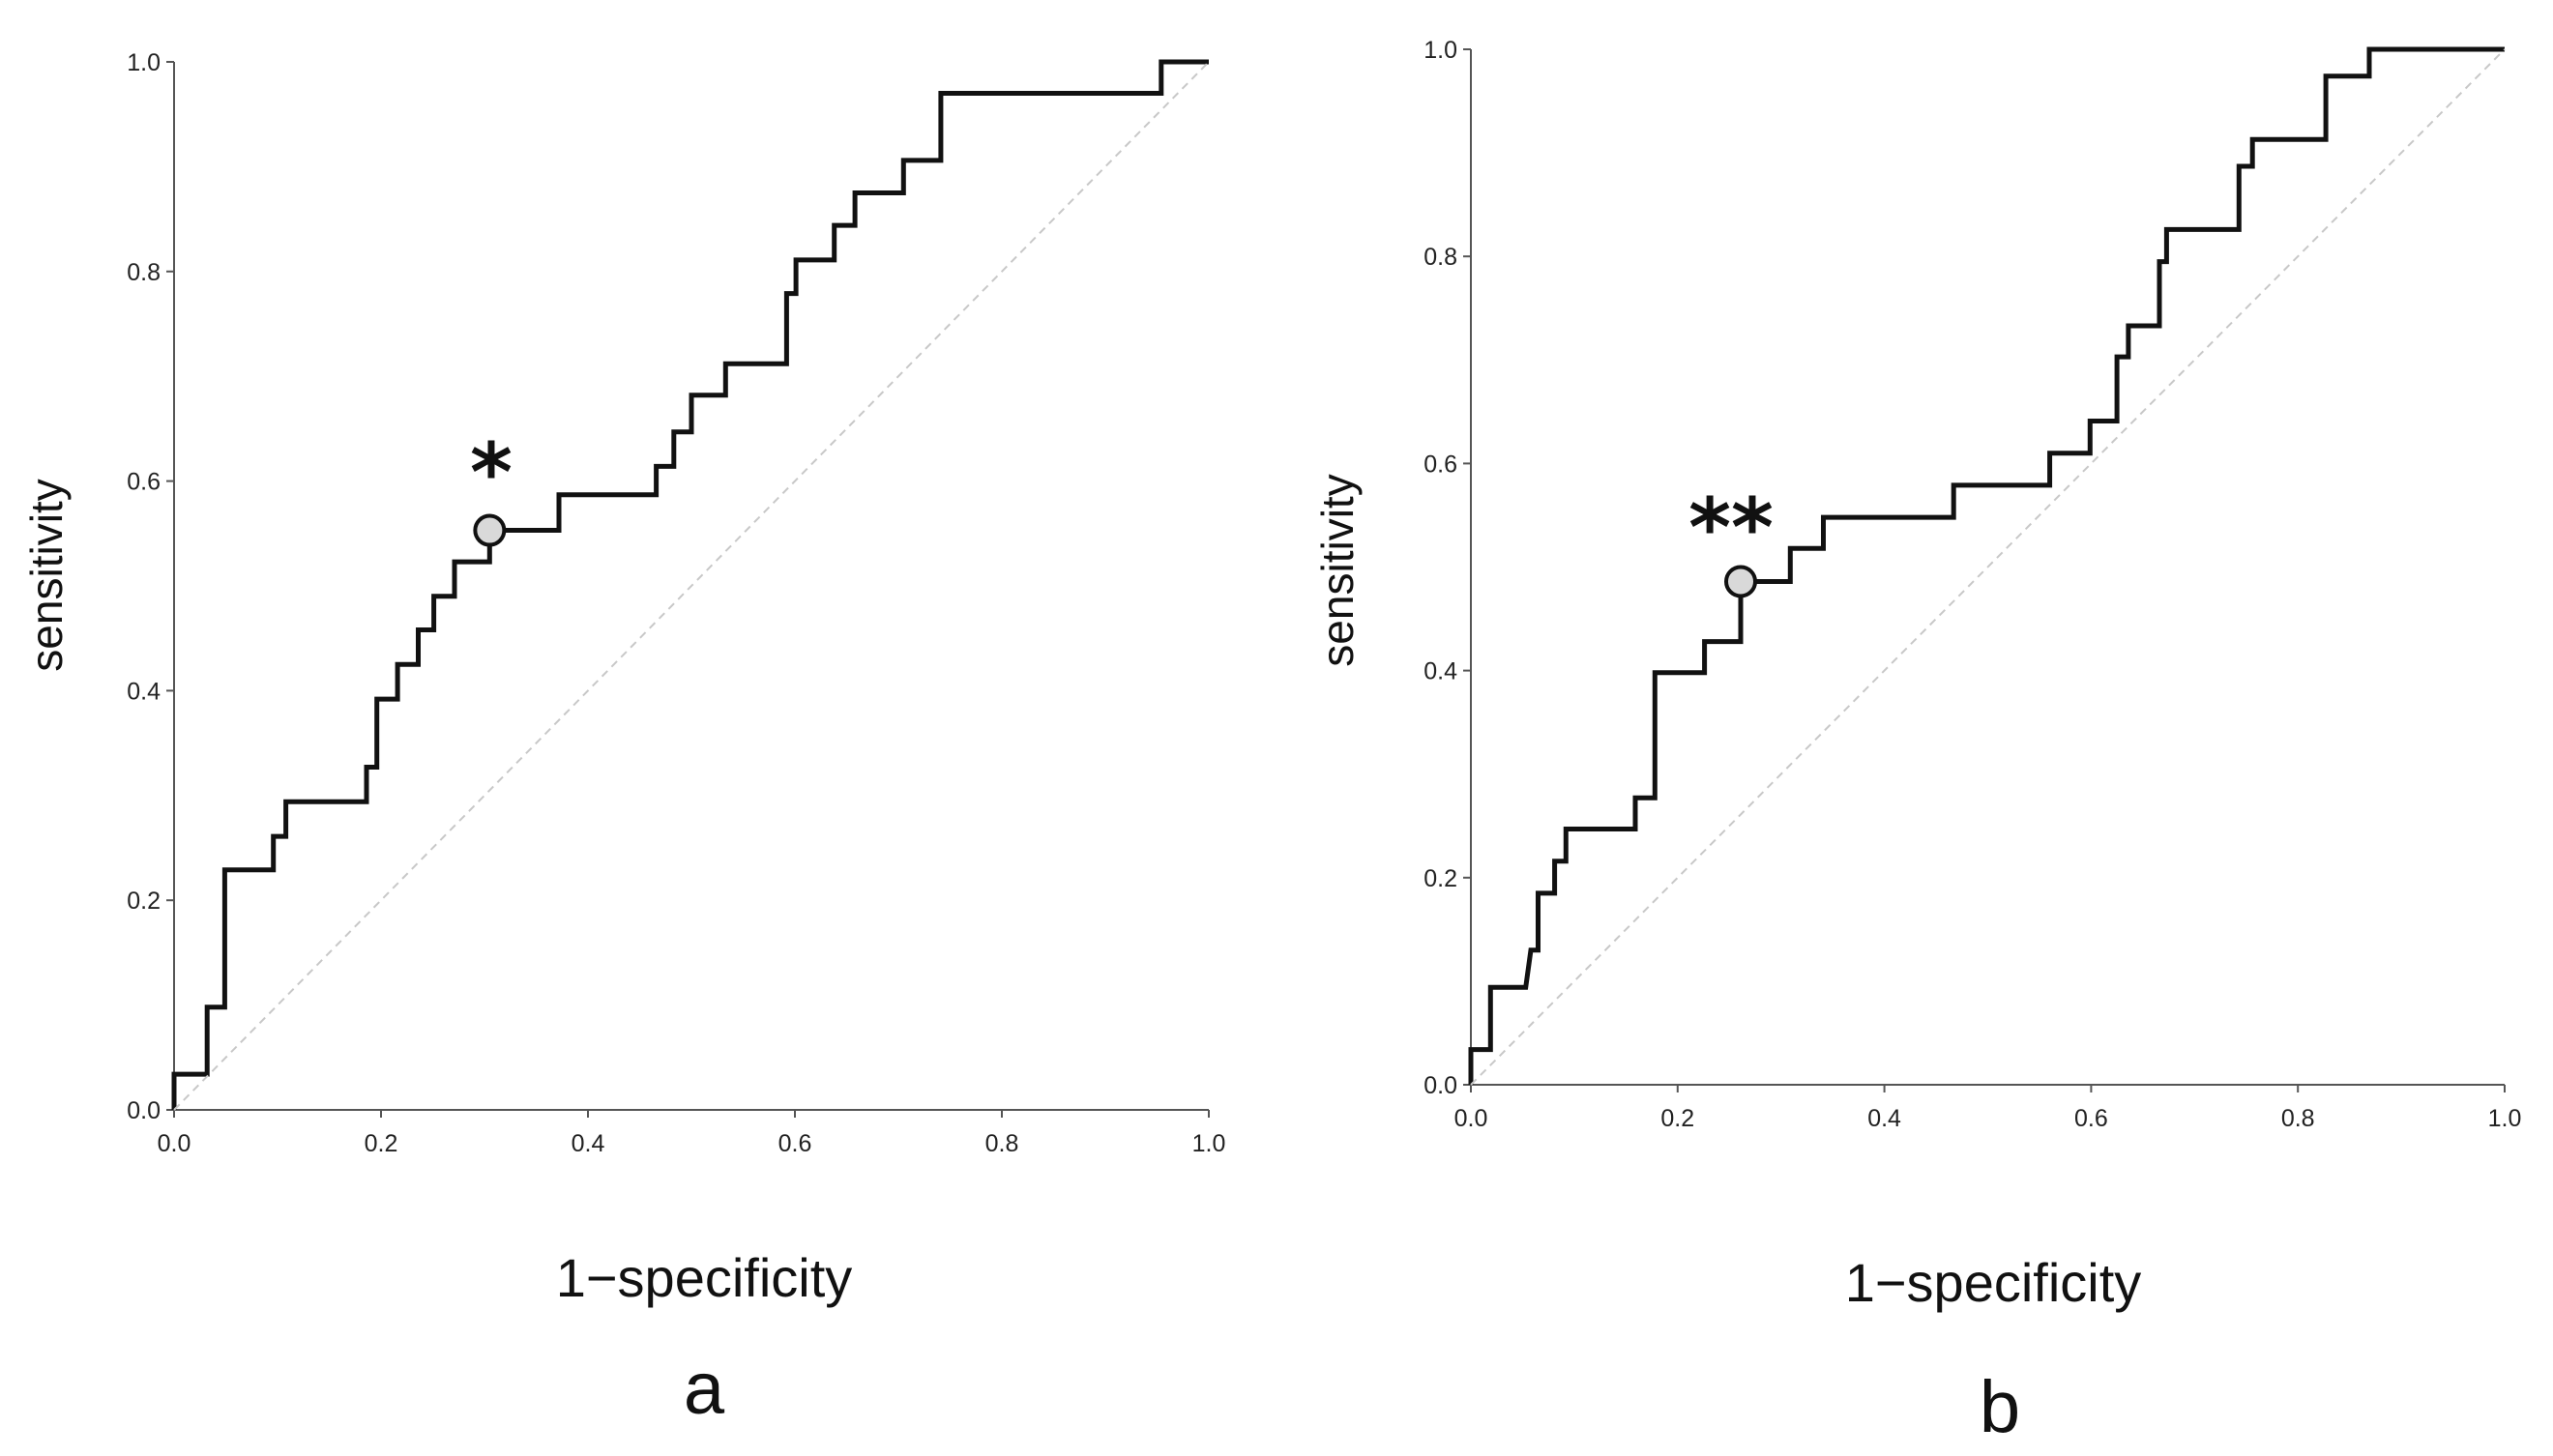  What do you see at coordinates (46, 575) in the screenshot?
I see `y-axis-label-a: sensitivity` at bounding box center [46, 575].